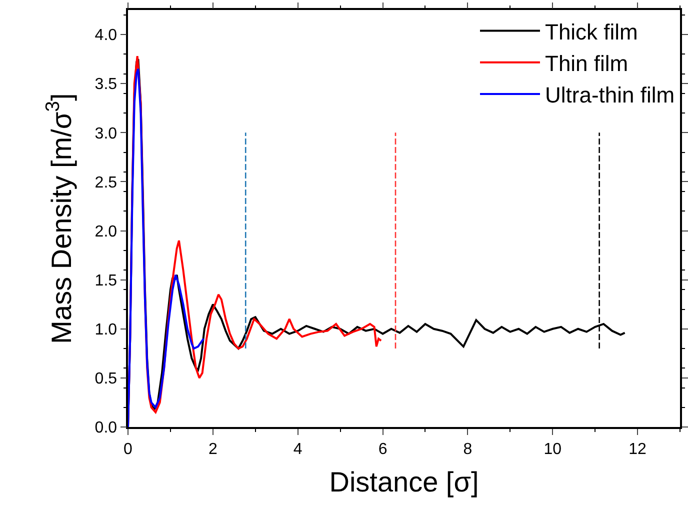 Image resolution: width=688 pixels, height=516 pixels. What do you see at coordinates (106, 85) in the screenshot?
I see `y-tick-label: 3.5` at bounding box center [106, 85].